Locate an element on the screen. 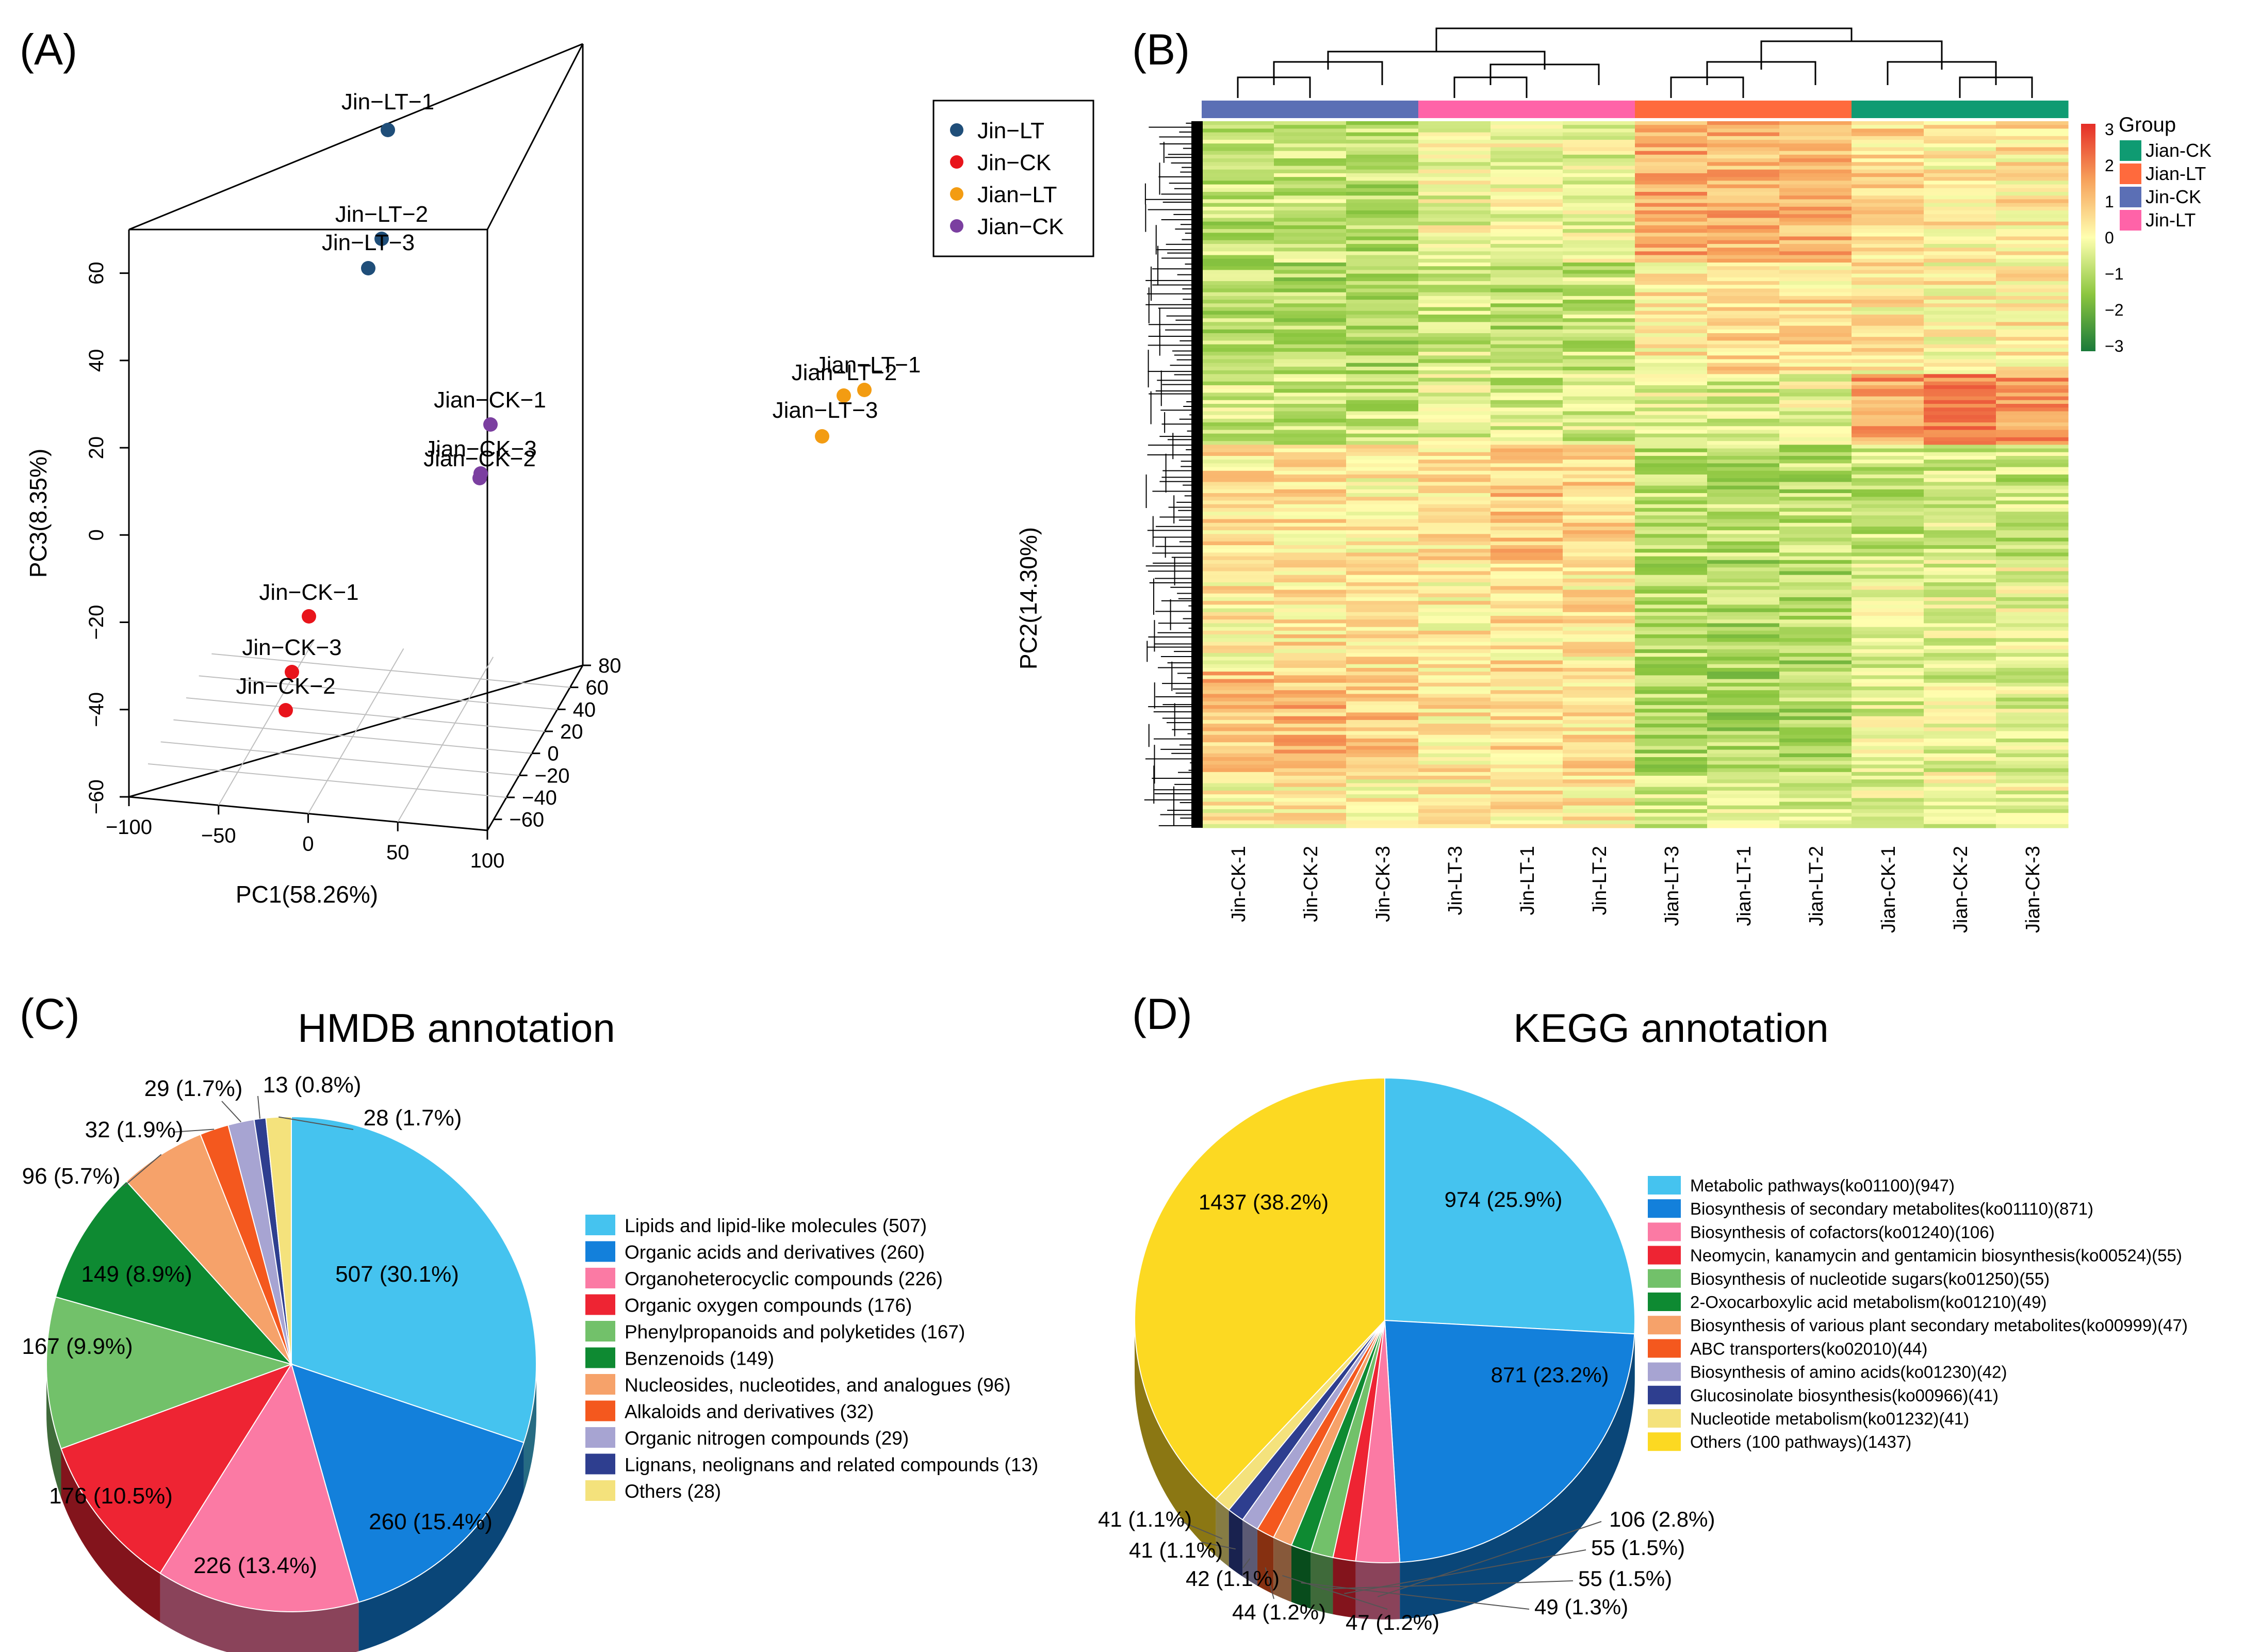 This screenshot has width=2244, height=1652. pie-slice is located at coordinates (174, 1272).